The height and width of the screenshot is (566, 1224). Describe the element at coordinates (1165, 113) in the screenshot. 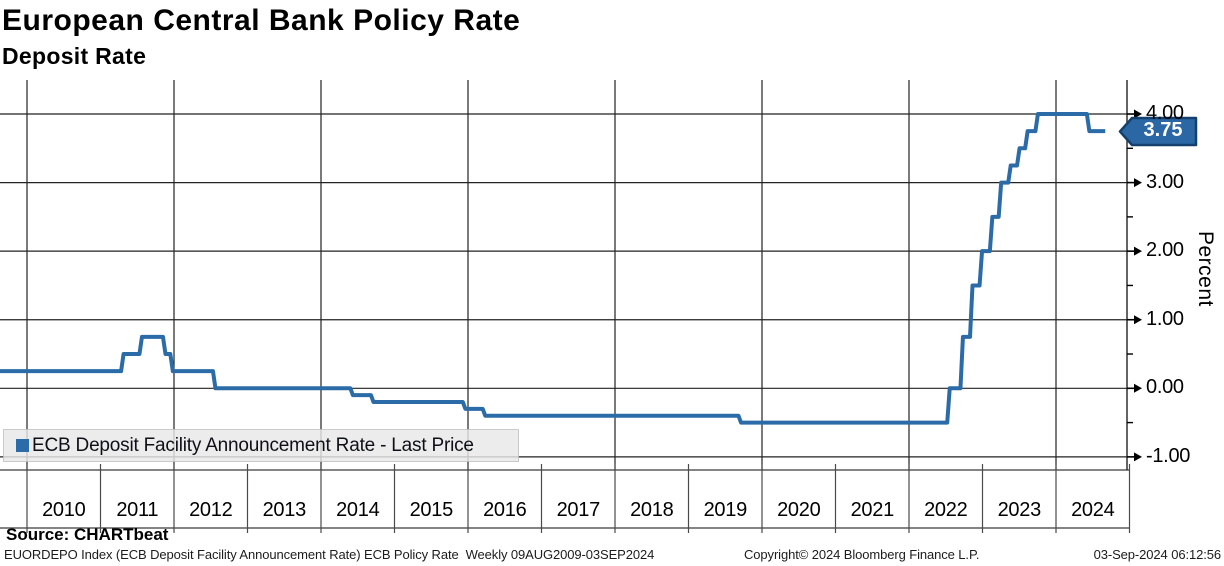

I see `y-tick-label: 4.00` at that location.